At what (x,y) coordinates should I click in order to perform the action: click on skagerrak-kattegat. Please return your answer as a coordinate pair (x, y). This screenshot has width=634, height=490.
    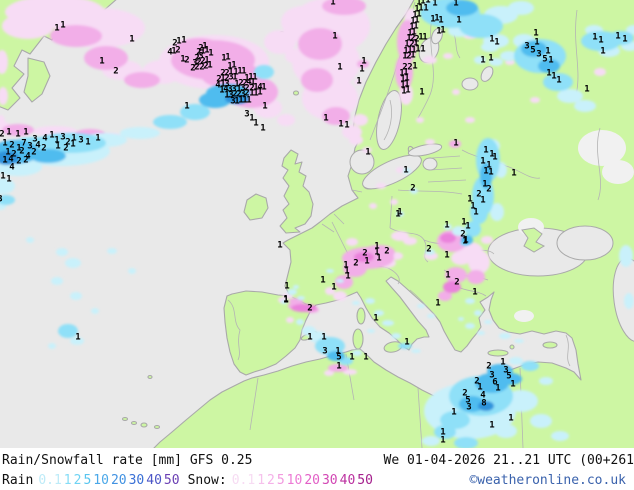
    Looking at the image, I should click on (362, 162).